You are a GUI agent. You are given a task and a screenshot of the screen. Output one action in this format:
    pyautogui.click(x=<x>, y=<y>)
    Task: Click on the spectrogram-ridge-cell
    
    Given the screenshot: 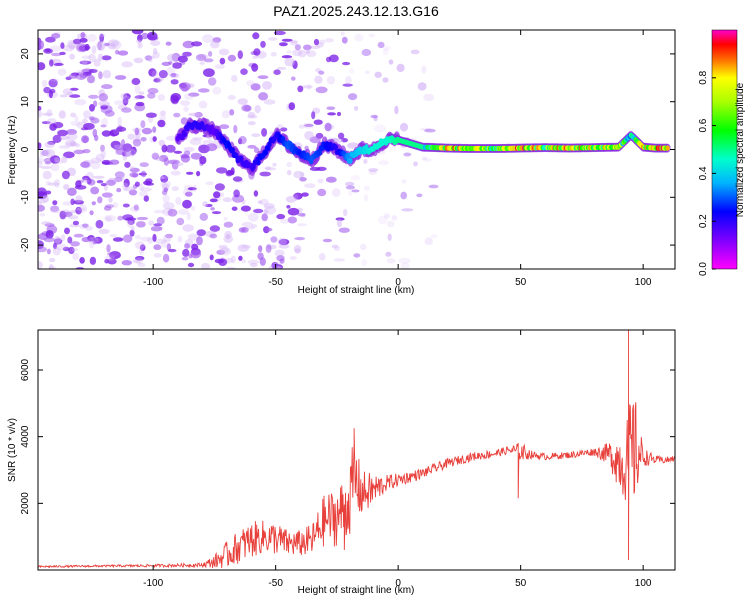 What is the action you would take?
    pyautogui.click(x=348, y=155)
    